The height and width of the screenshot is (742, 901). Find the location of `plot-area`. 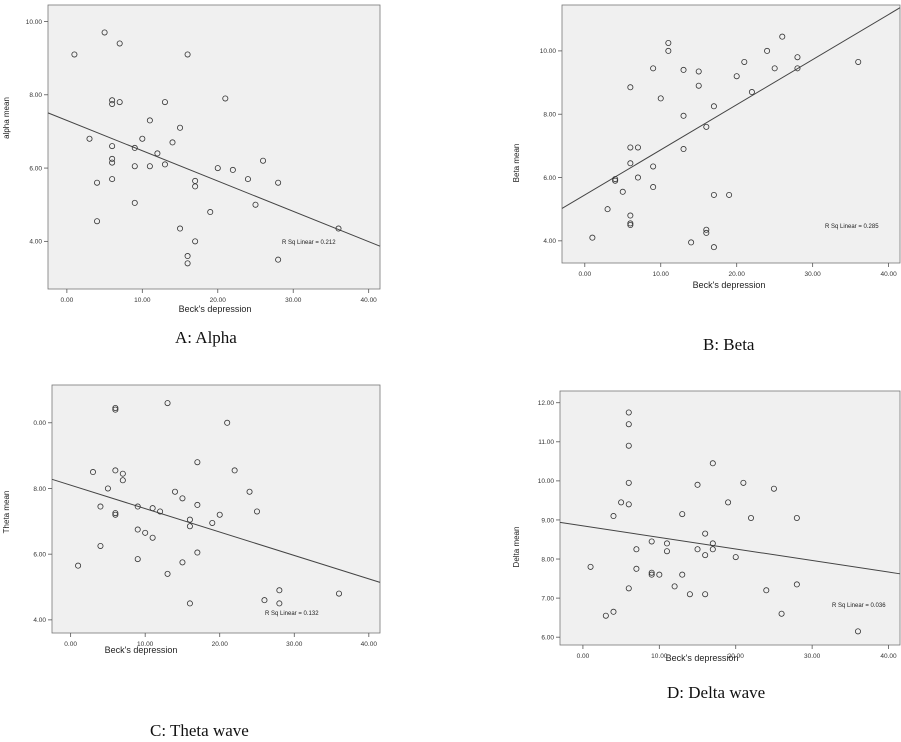

plot-area is located at coordinates (731, 134).